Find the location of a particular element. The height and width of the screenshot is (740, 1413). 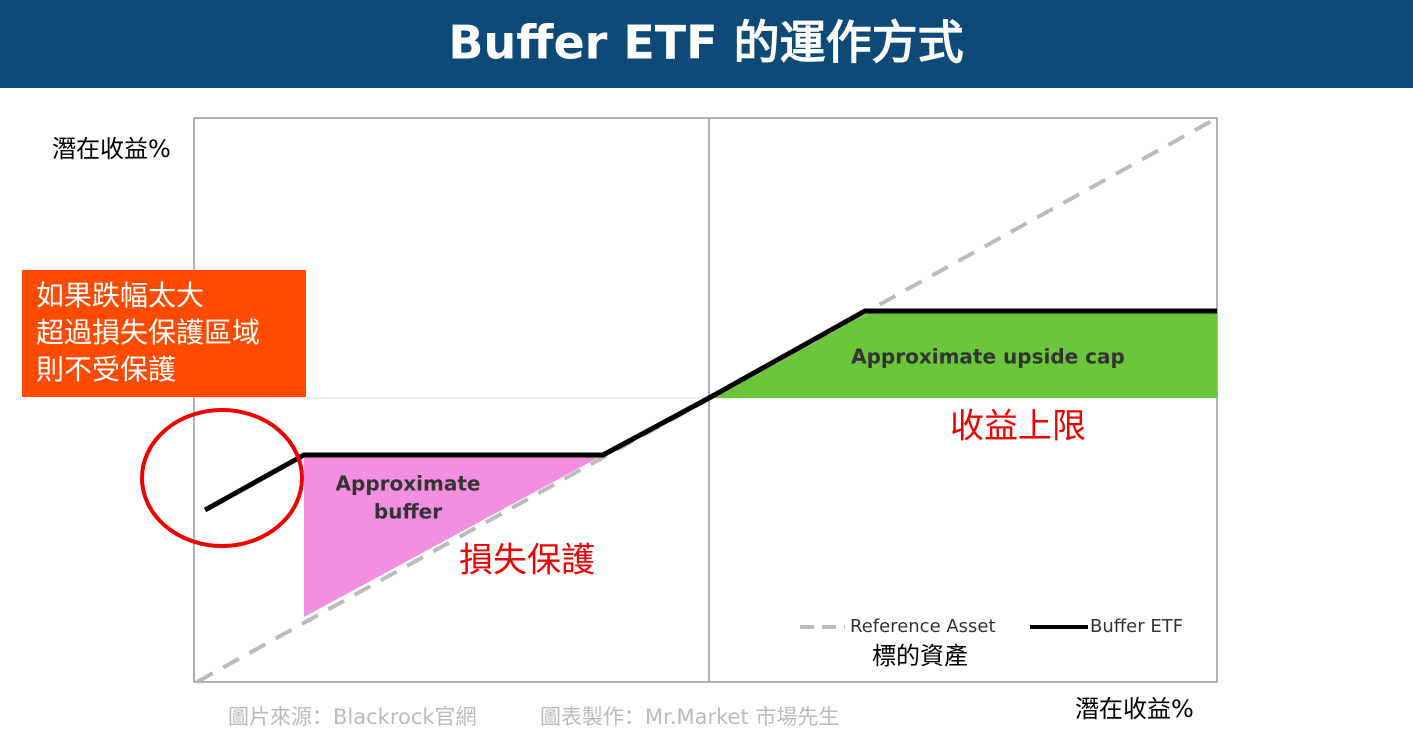

warning-line: 超過損失保護區域 is located at coordinates (148, 332).